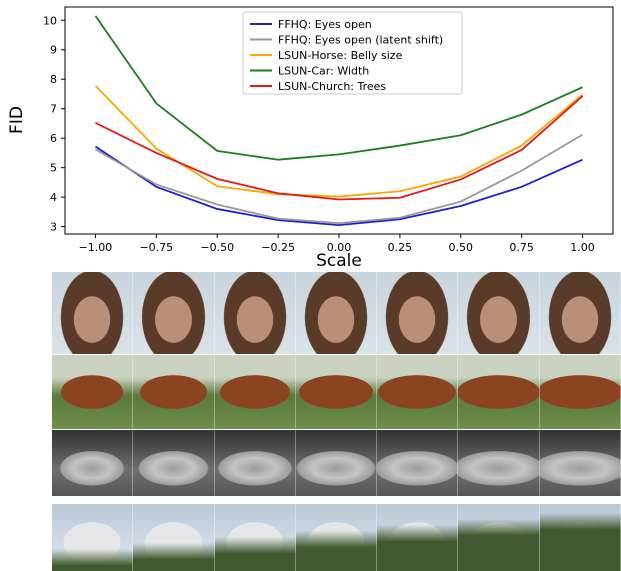 The image size is (621, 571). What do you see at coordinates (332, 86) in the screenshot?
I see `legend-label: LSUN-Church: Trees` at bounding box center [332, 86].